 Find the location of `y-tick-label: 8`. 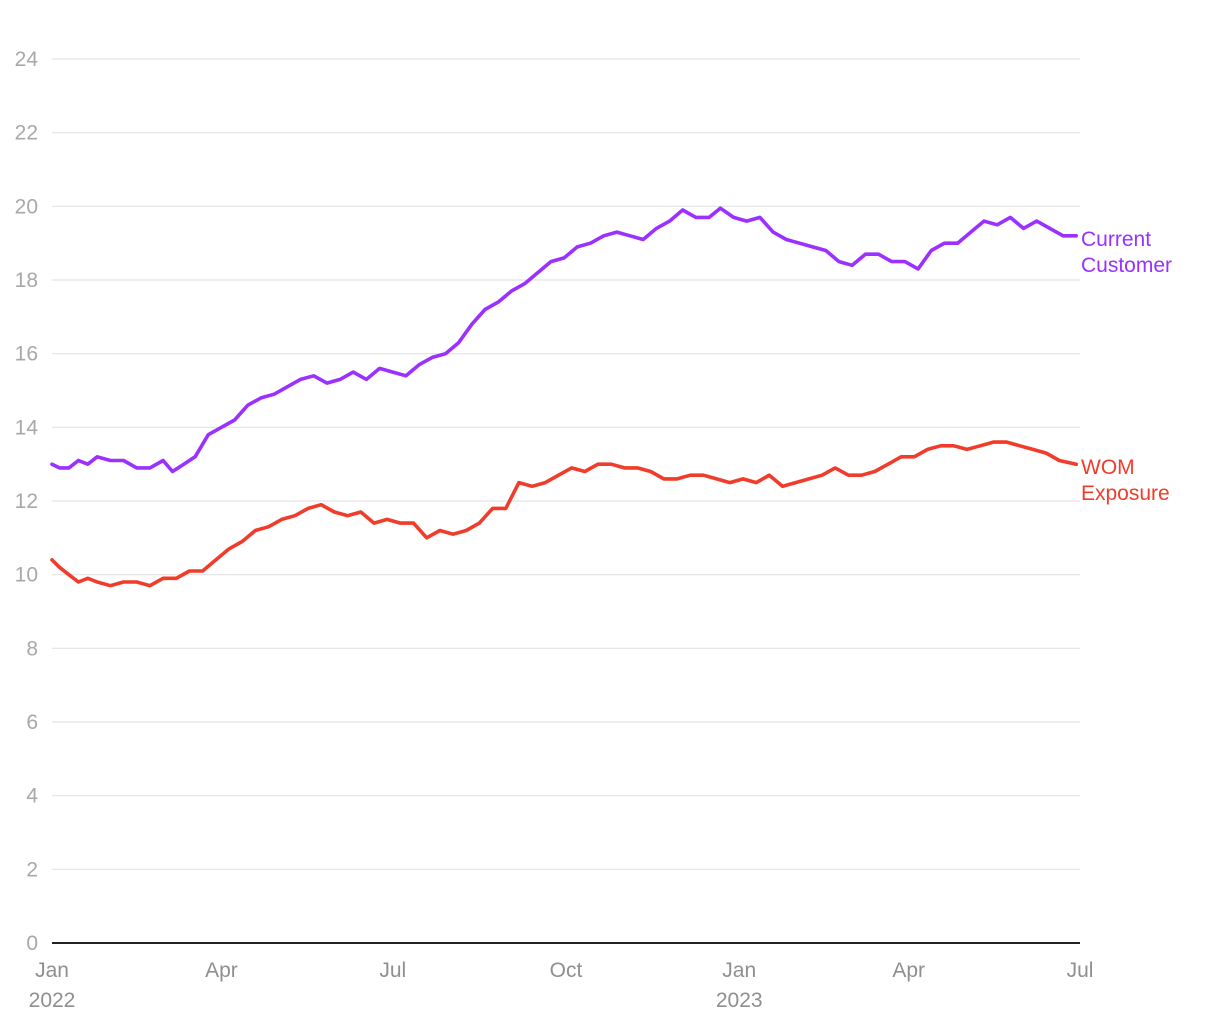

y-tick-label: 8 is located at coordinates (32, 648).